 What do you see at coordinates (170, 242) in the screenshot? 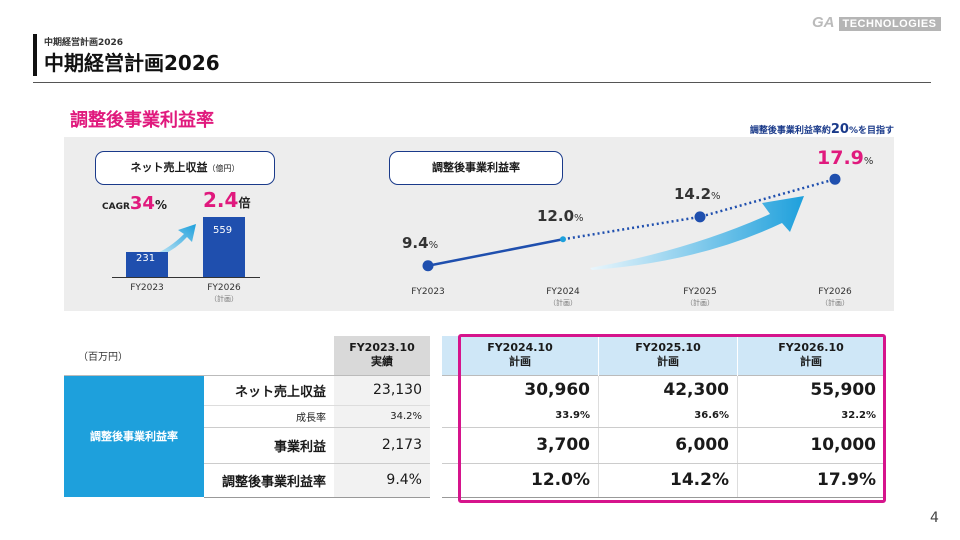
I see `growth-arrow-icon` at bounding box center [170, 242].